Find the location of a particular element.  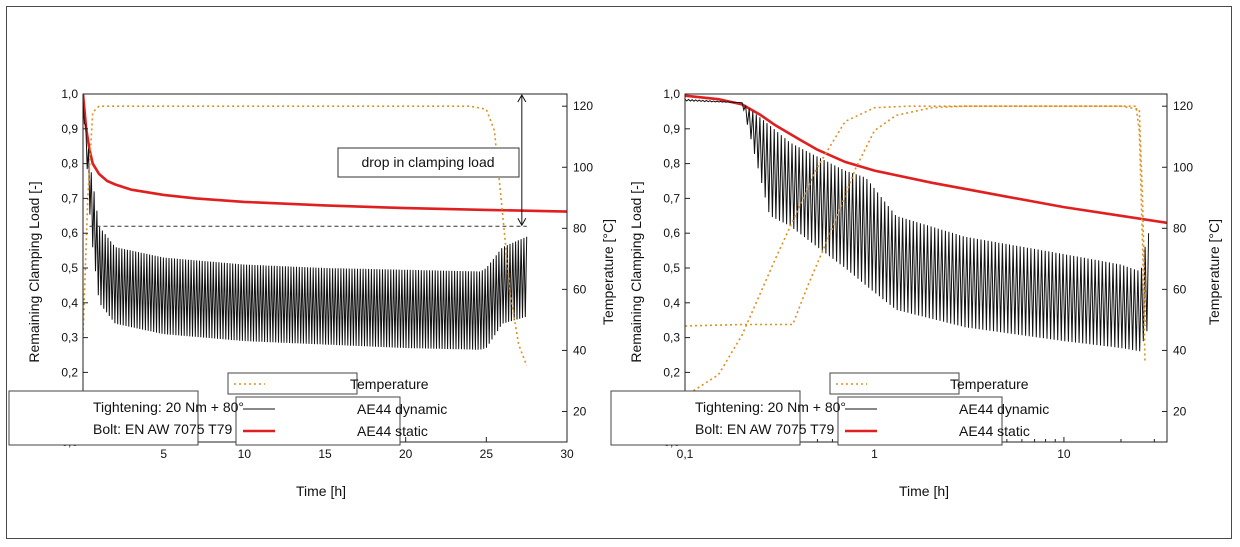

info-line-1-left: Tightening: 20 Nm + 80° is located at coordinates (168, 407).